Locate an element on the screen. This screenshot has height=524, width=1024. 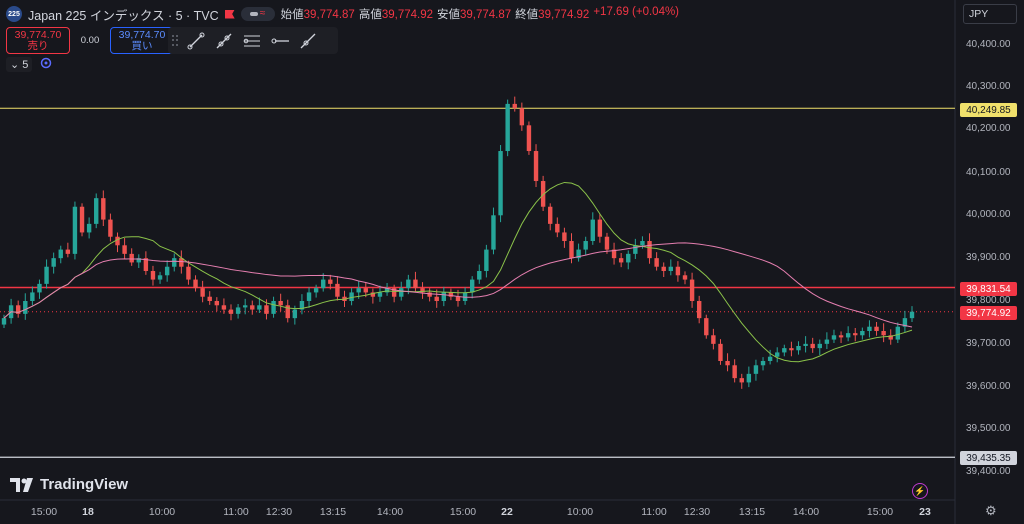
flag-icon is located at coordinates (229, 14).